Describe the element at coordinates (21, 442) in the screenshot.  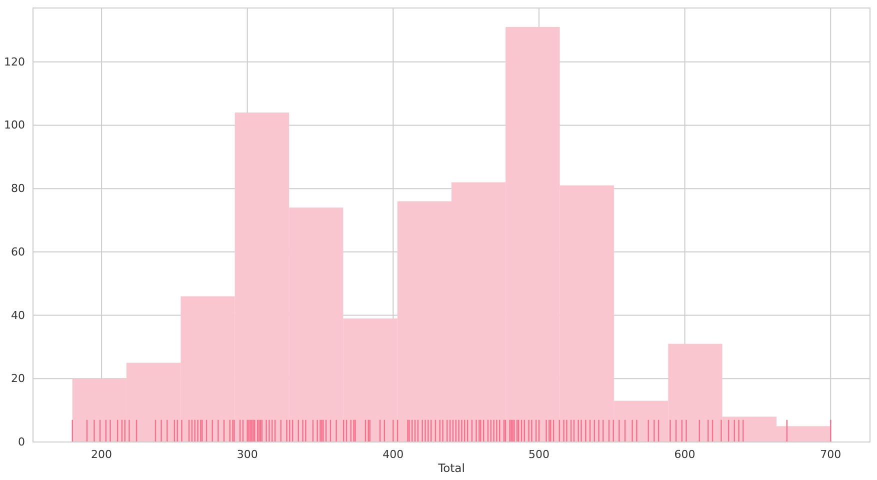
I see `y-tick-label: 0` at that location.